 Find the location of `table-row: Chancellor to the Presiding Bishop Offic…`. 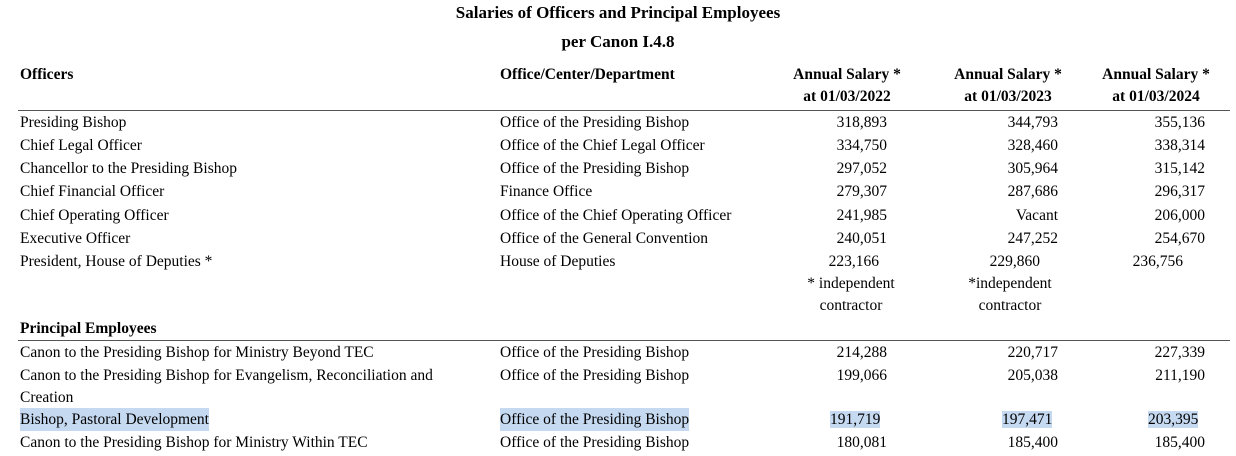

table-row: Chancellor to the Presiding Bishop Offic… is located at coordinates (618, 168).